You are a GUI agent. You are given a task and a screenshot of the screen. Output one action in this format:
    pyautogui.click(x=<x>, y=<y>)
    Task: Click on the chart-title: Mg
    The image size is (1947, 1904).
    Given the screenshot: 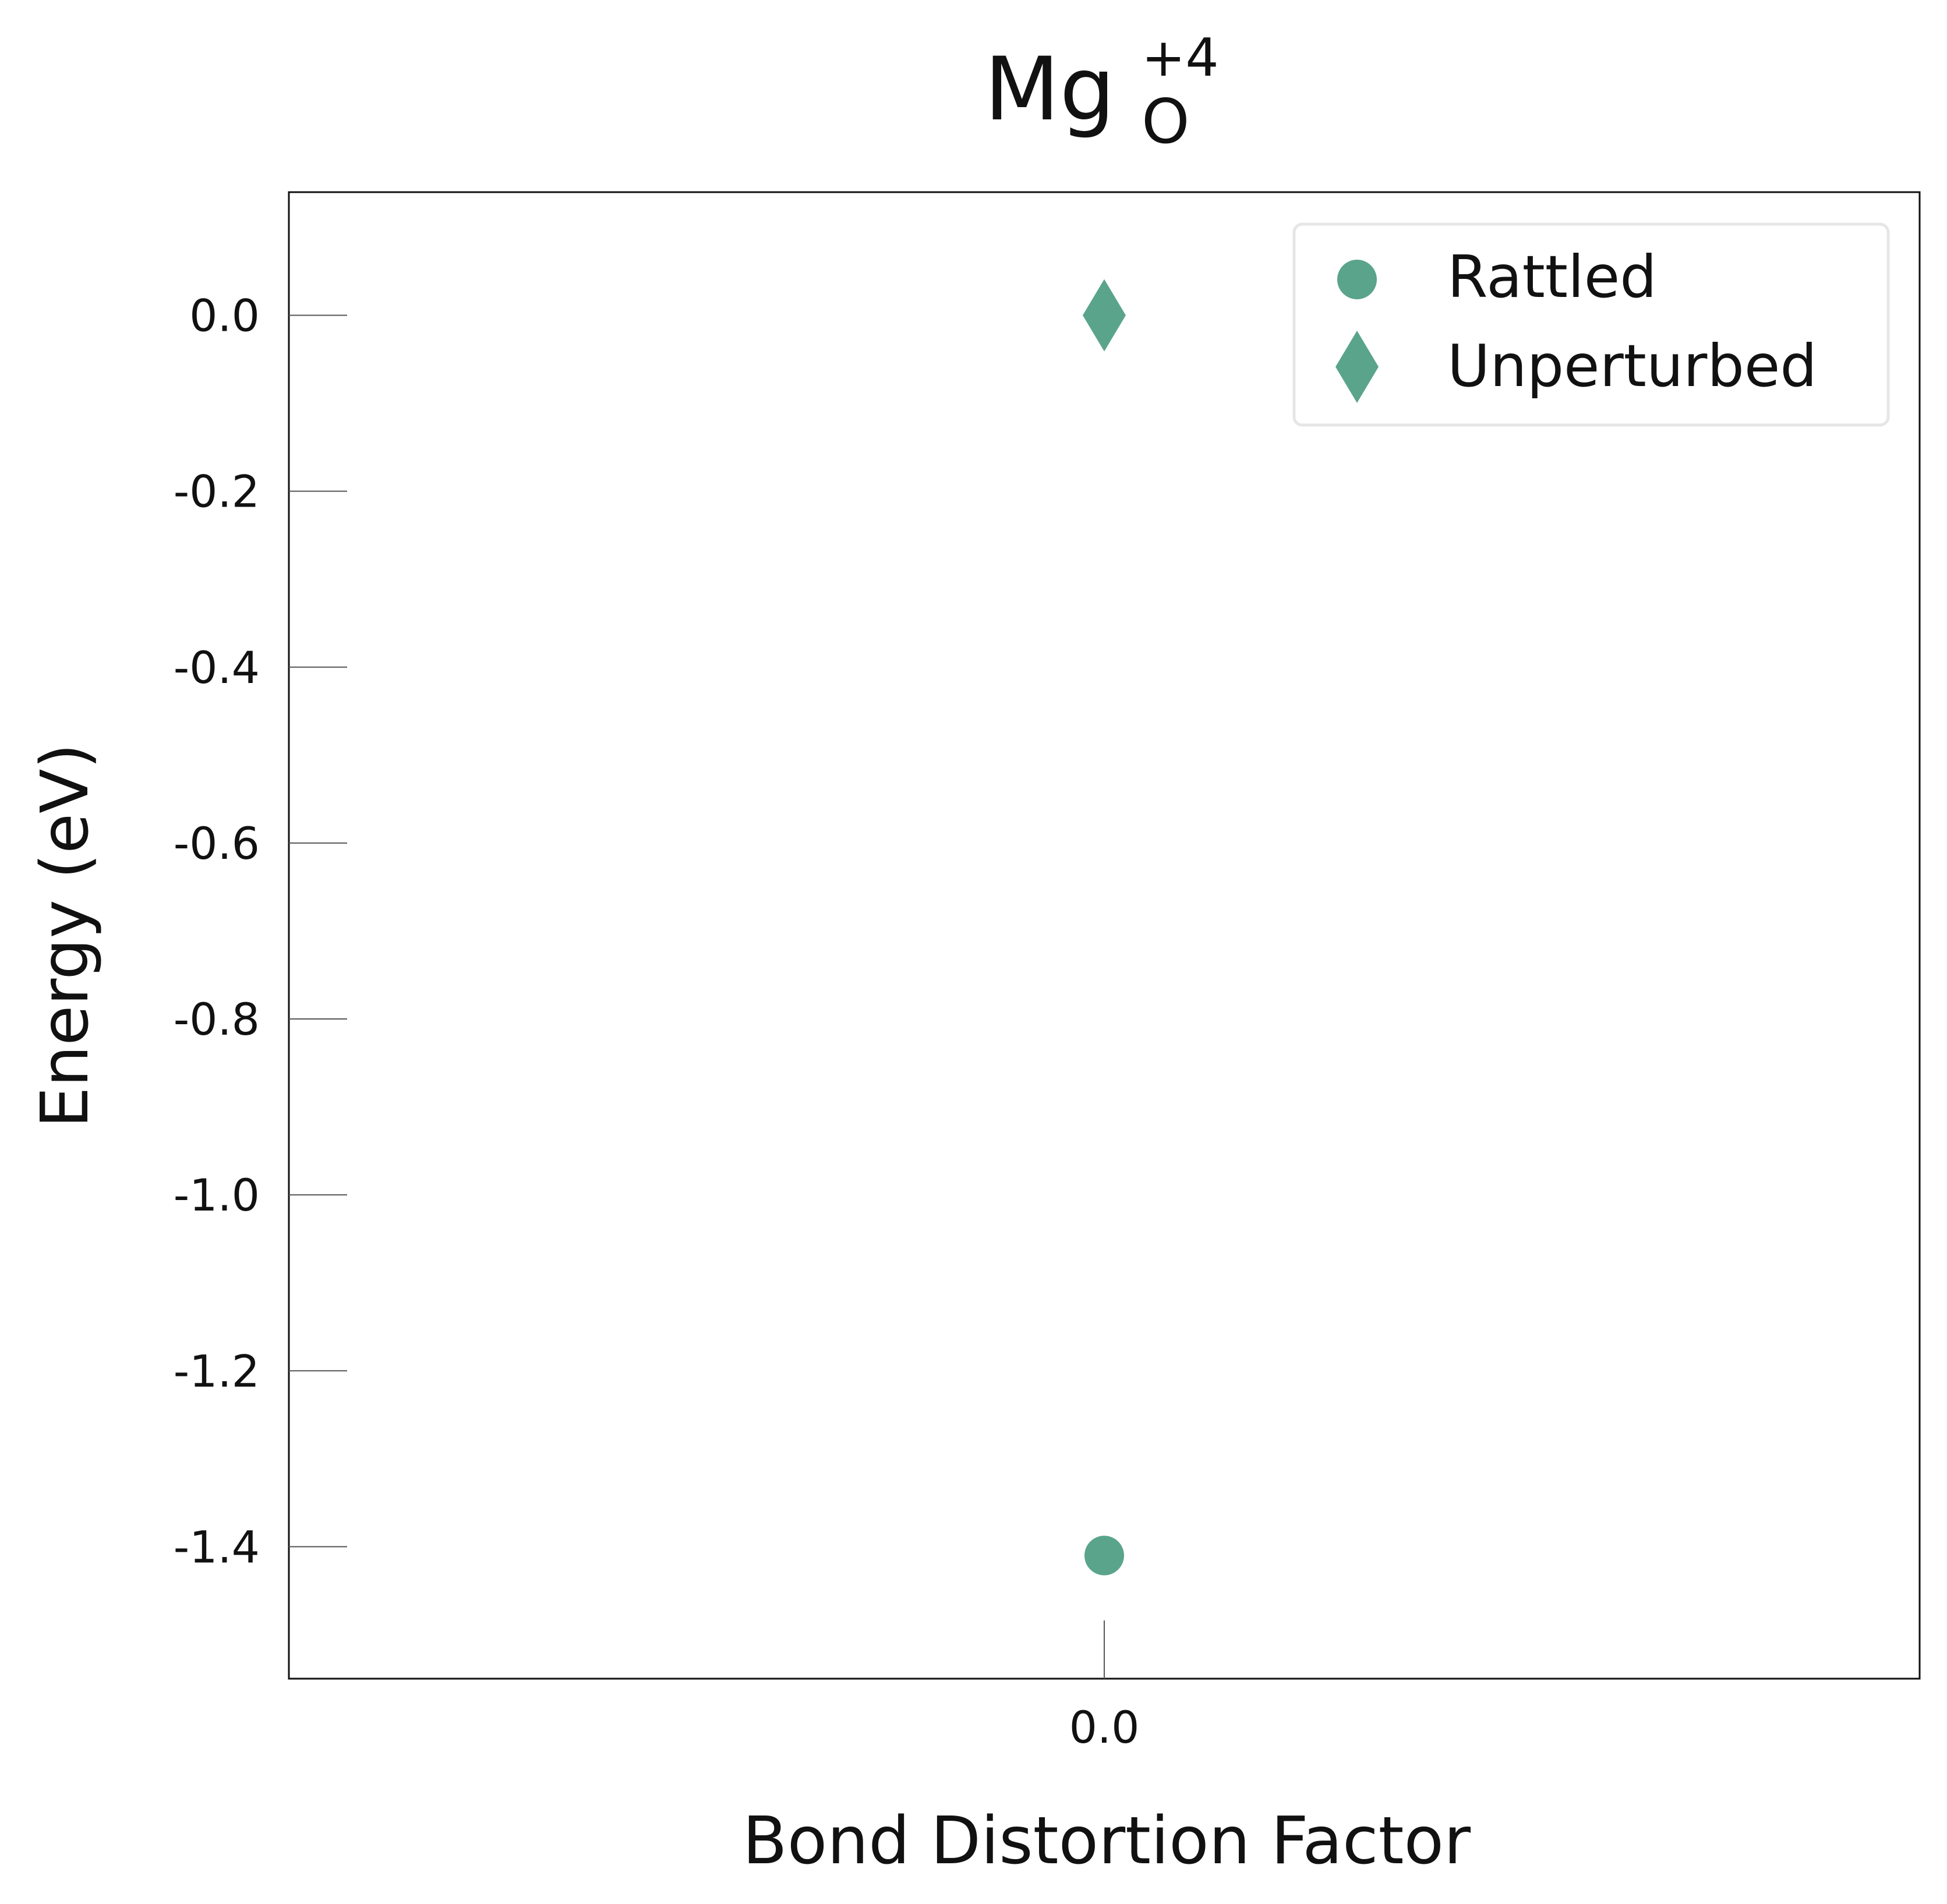 What is the action you would take?
    pyautogui.click(x=1050, y=89)
    